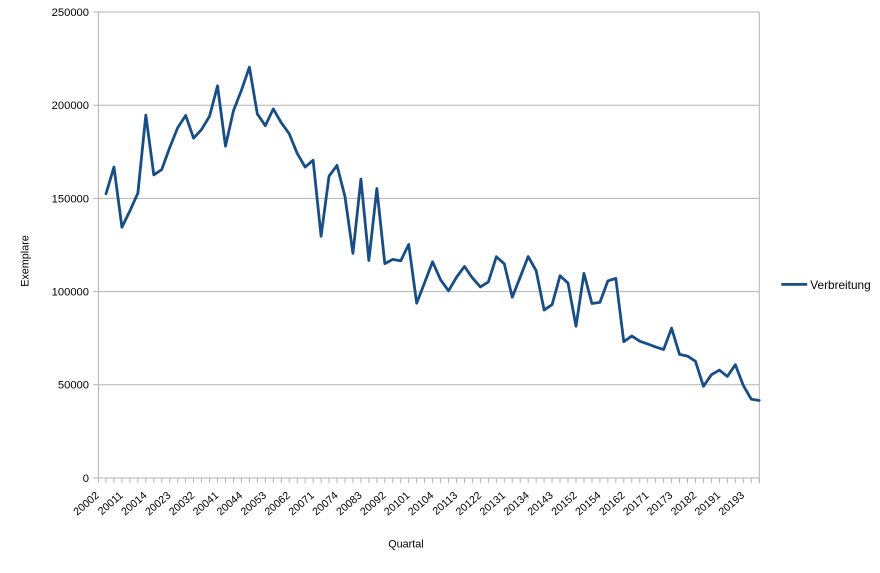 The height and width of the screenshot is (573, 880). I want to click on svg-text: Quartal, so click(405, 545).